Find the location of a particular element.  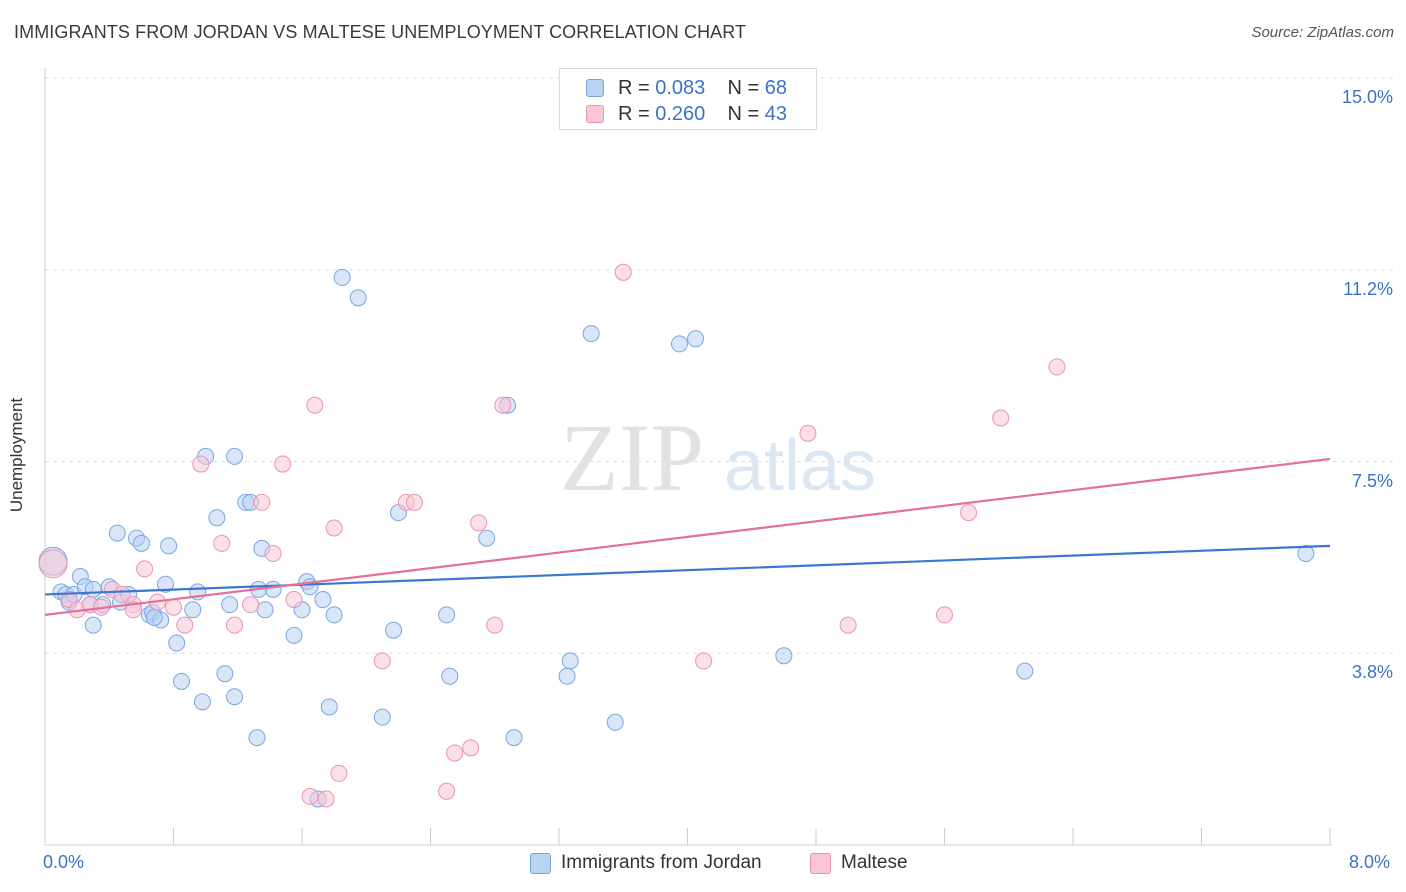

bottom-legend-swatch-jordan is located at coordinates (540, 863).